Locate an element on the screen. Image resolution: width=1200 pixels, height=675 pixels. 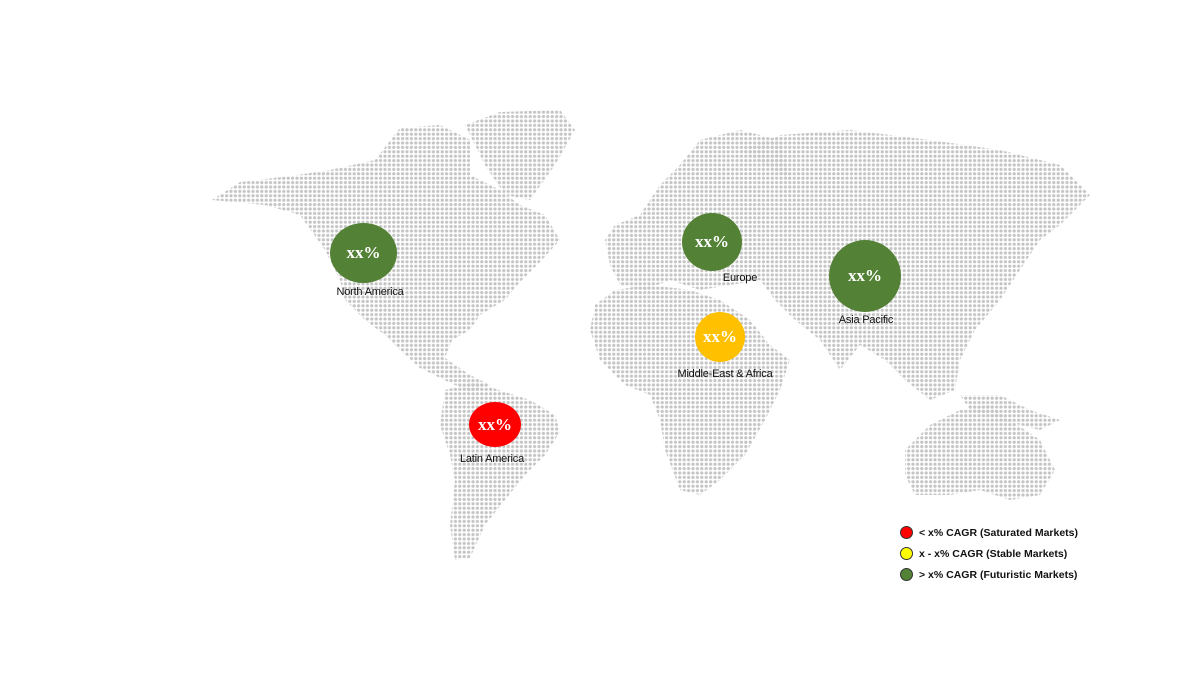
legend-item-saturated: < x% CAGR (Saturated Markets) is located at coordinates (989, 532).